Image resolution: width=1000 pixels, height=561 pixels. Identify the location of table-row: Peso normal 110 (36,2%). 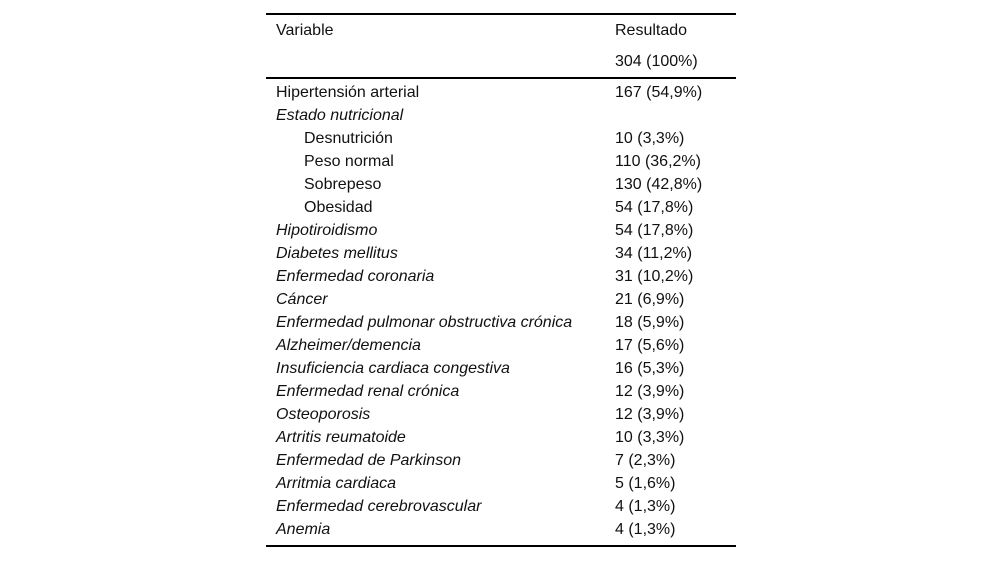
(506, 161).